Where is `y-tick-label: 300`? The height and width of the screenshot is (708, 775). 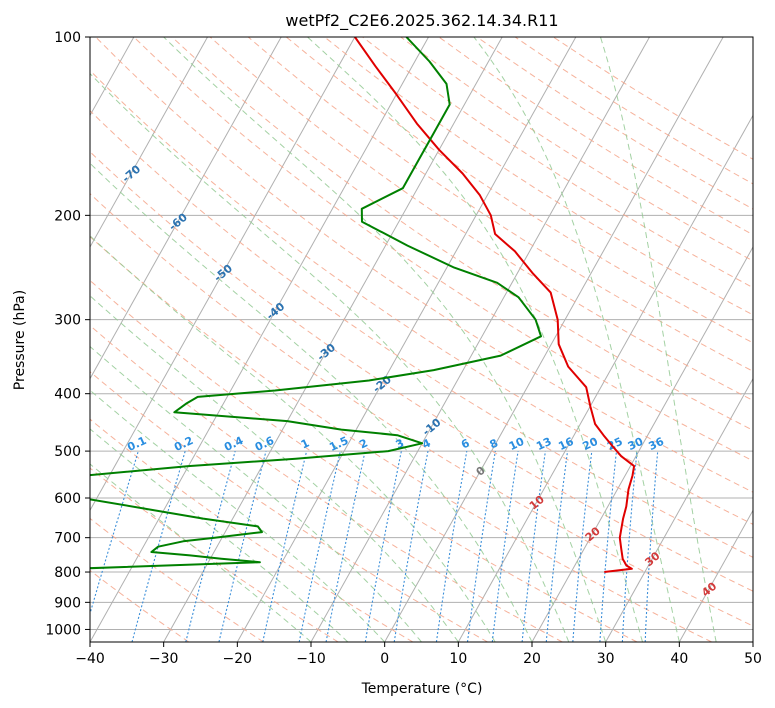
y-tick-label: 300 is located at coordinates (67, 321).